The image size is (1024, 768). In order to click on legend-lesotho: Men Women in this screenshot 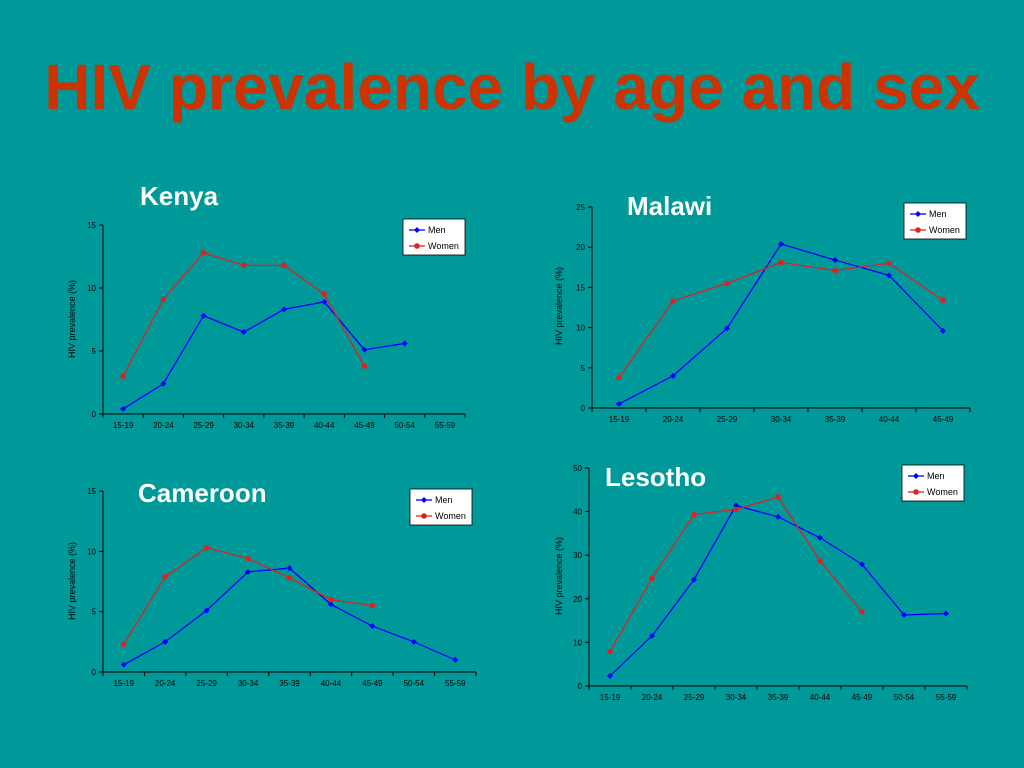, I will do `click(933, 483)`.